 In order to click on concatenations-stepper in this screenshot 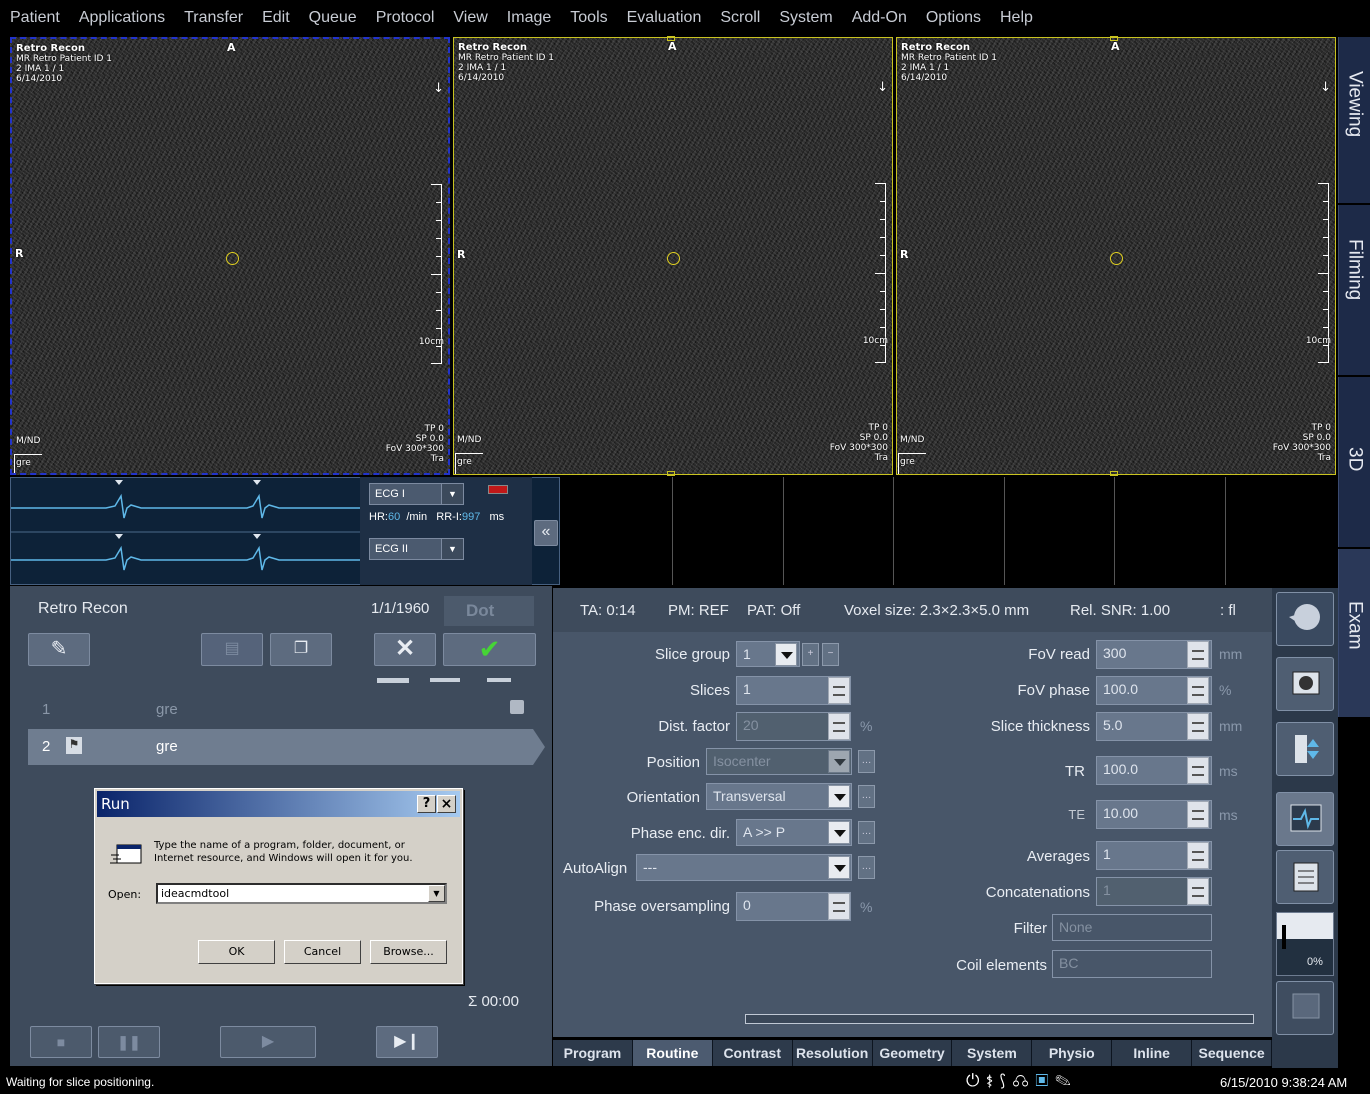, I will do `click(1198, 891)`.